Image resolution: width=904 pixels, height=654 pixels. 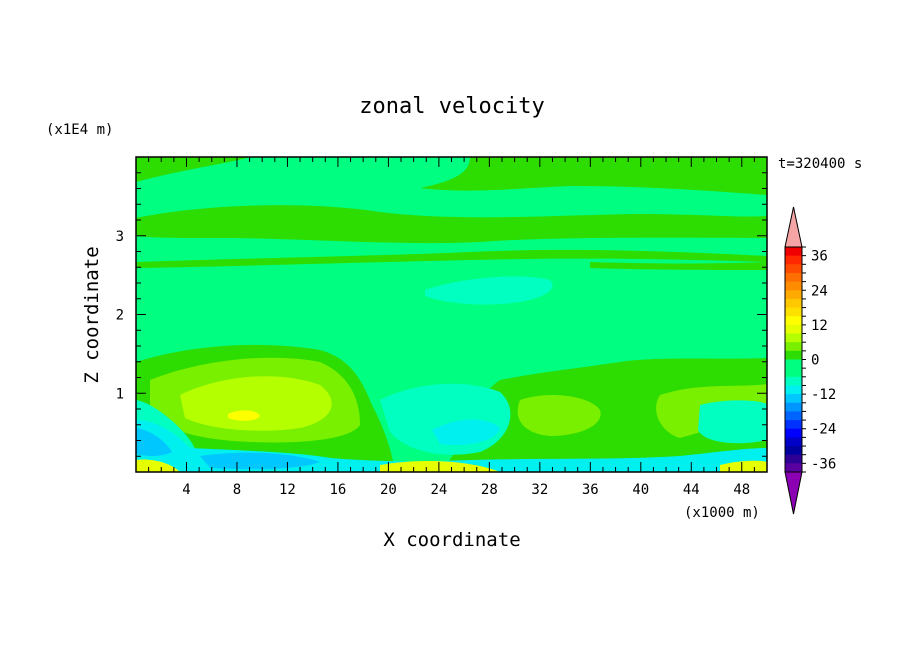 I want to click on band-thin-right, so click(x=678, y=266).